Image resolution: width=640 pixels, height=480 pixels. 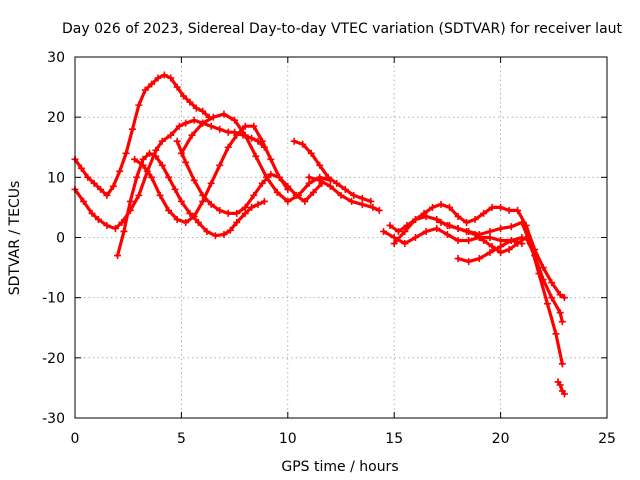 I want to click on x-tick-label: 15, so click(x=394, y=439).